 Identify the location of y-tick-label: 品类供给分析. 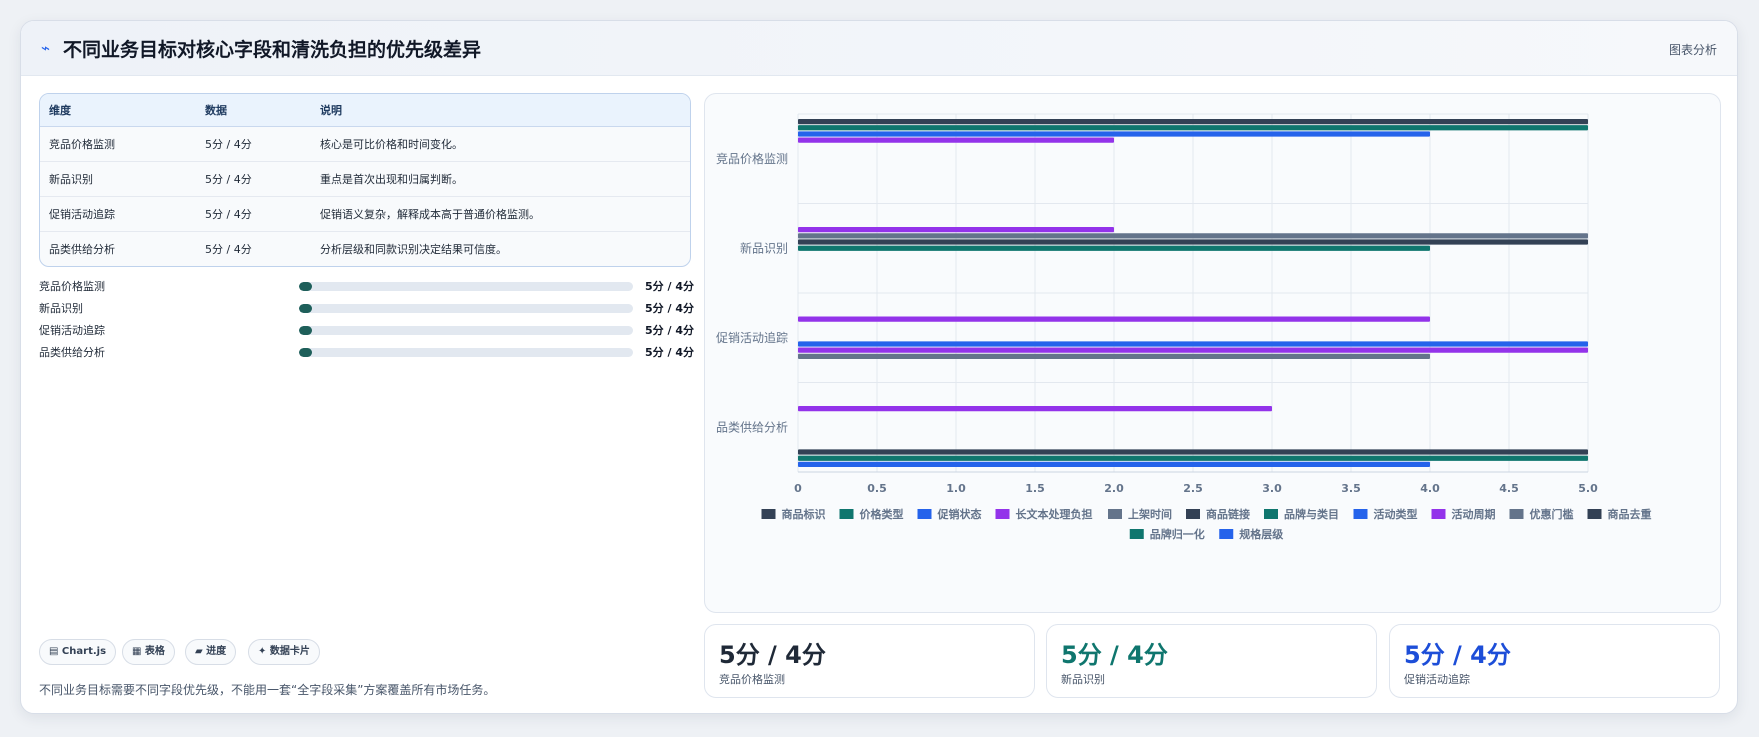
(752, 427).